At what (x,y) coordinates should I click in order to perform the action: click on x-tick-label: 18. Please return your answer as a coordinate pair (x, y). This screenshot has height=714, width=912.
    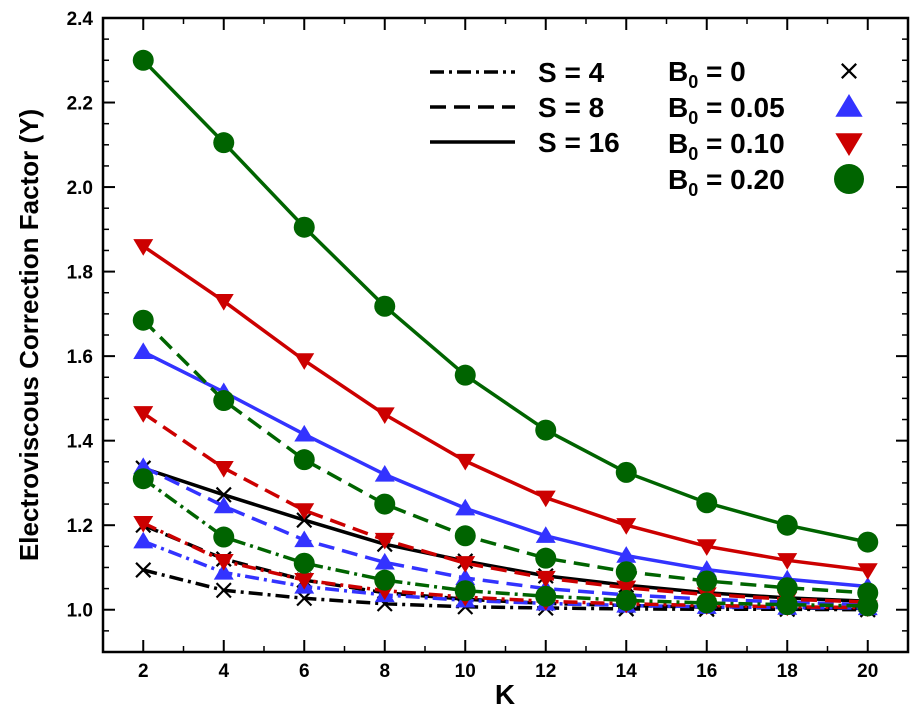
    Looking at the image, I should click on (787, 671).